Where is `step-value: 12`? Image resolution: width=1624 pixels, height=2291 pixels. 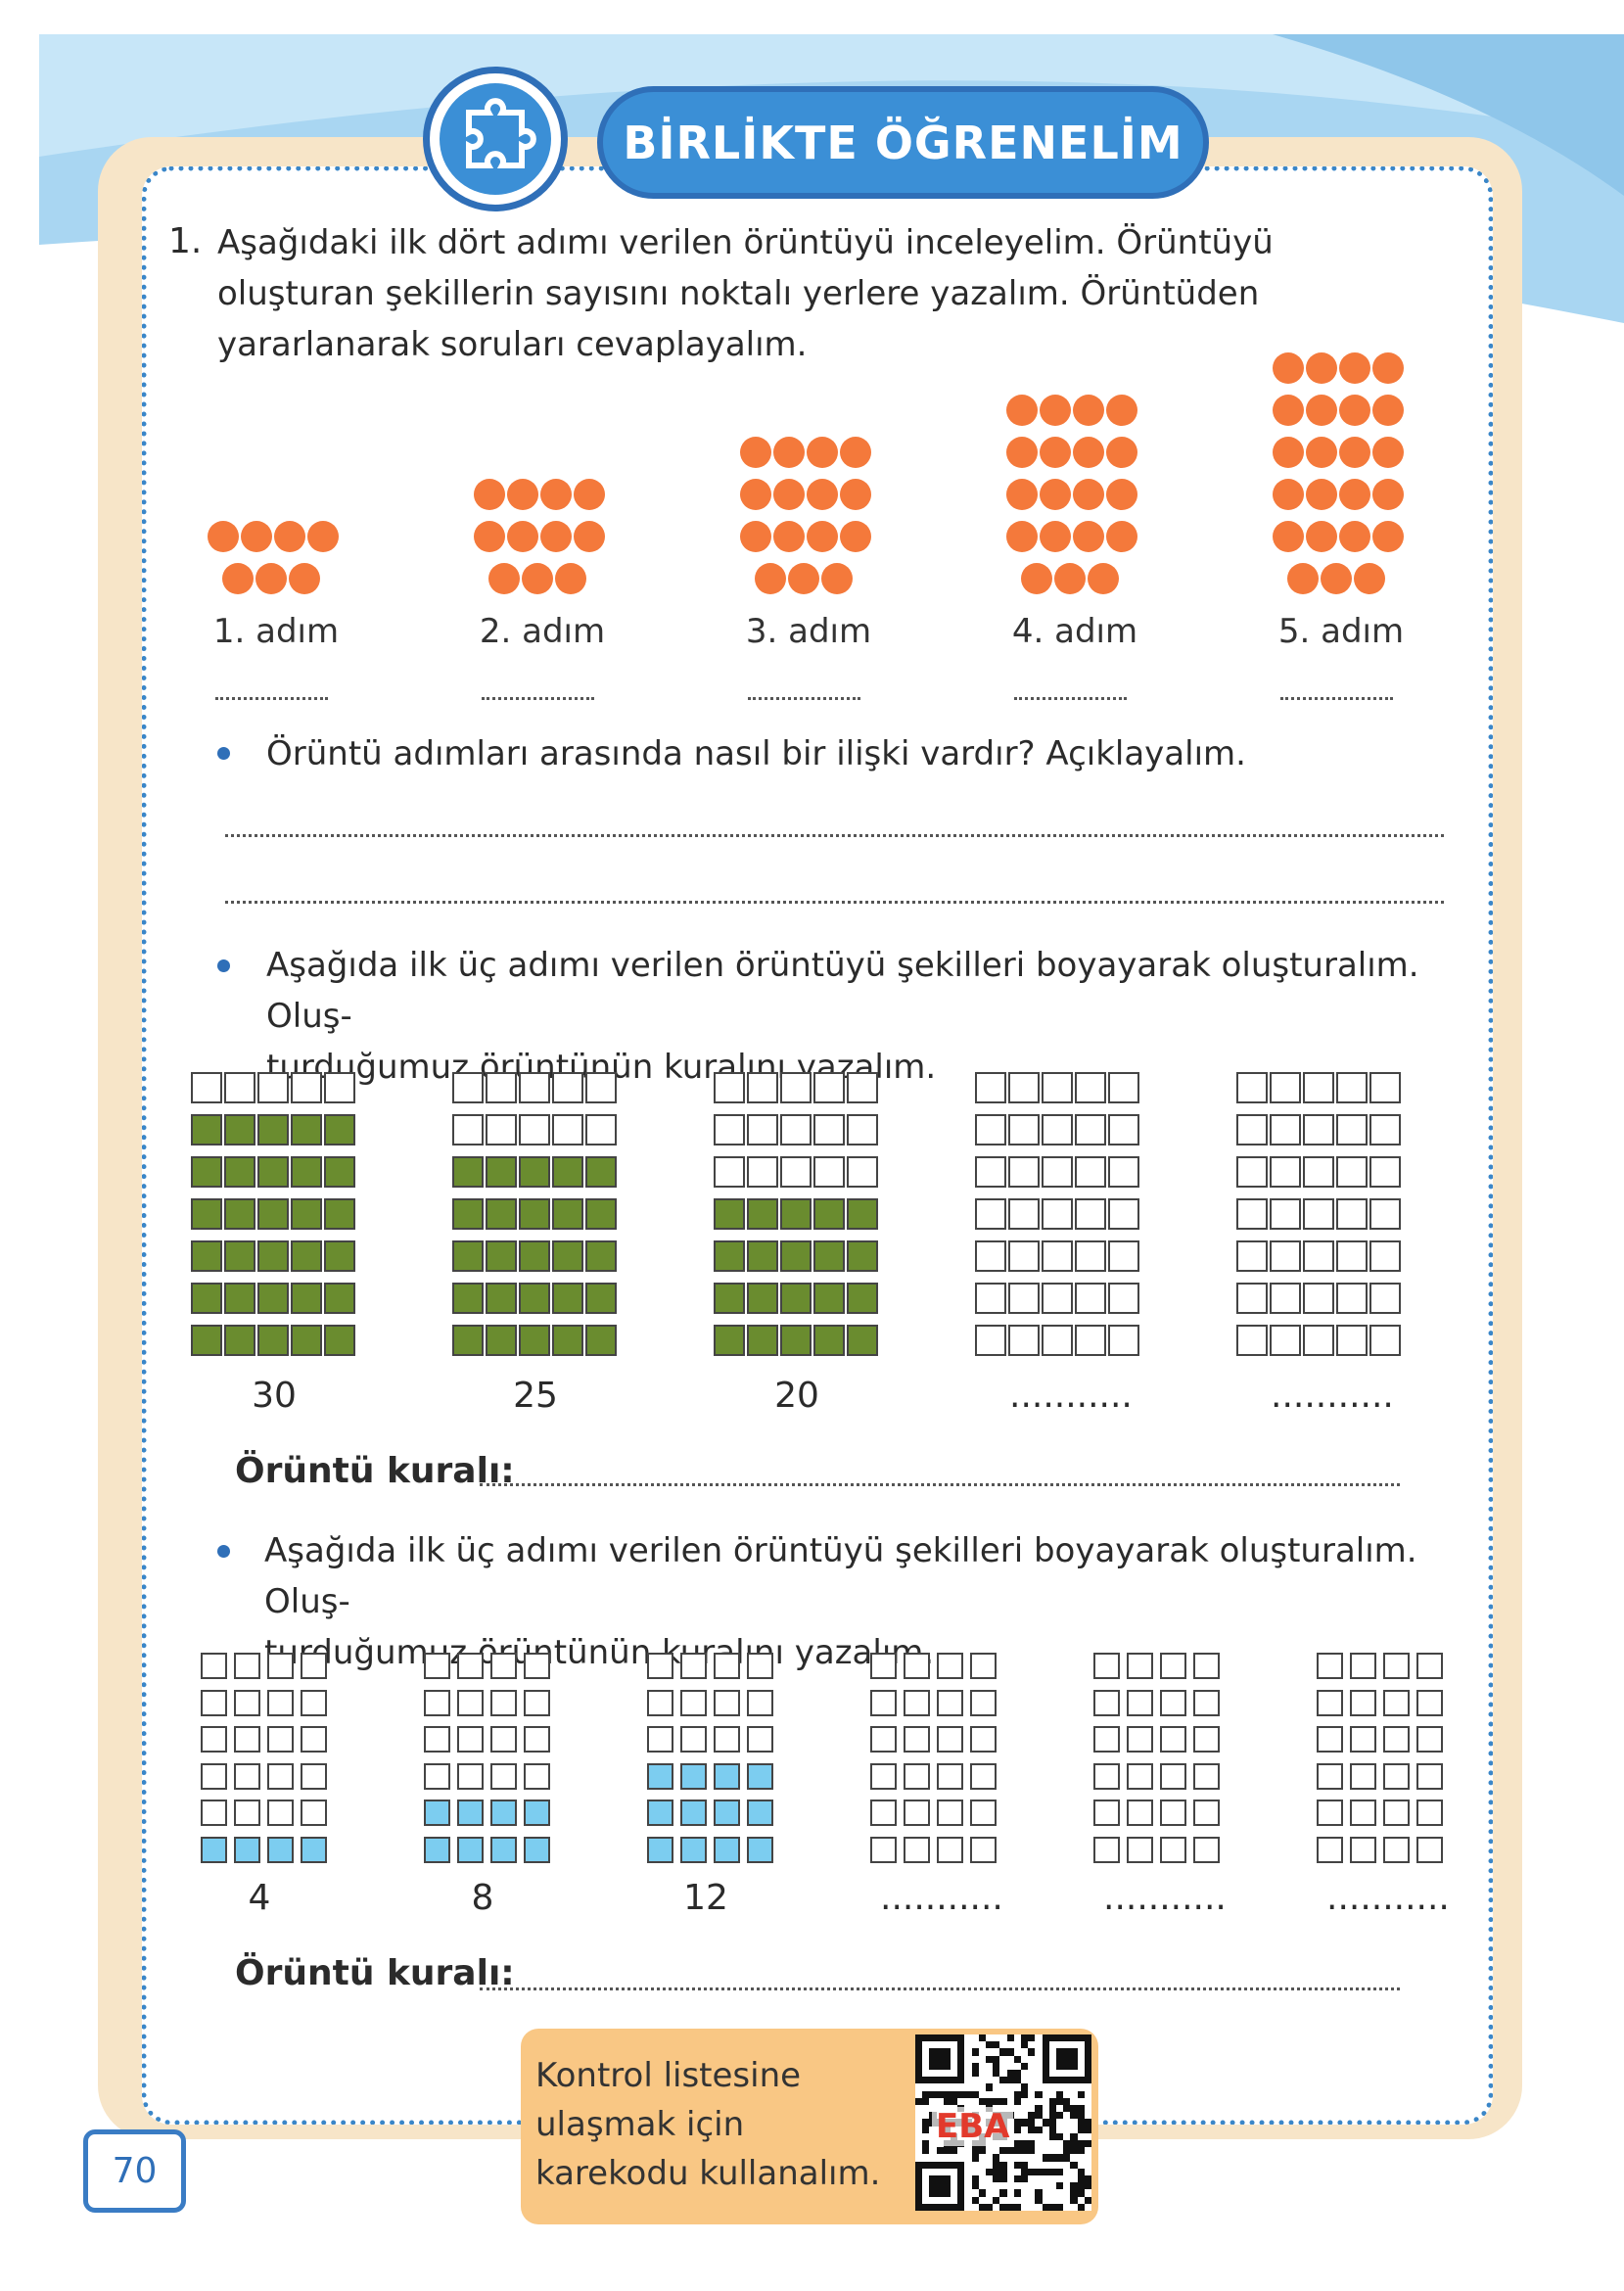 step-value: 12 is located at coordinates (705, 1898).